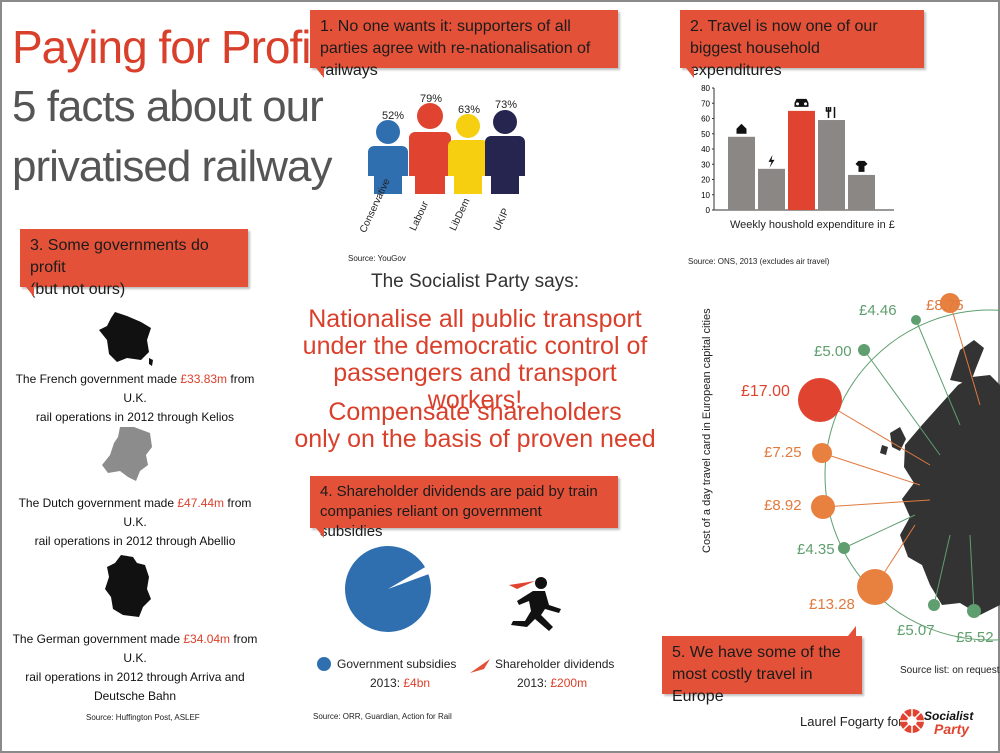 The height and width of the screenshot is (753, 1000). Describe the element at coordinates (878, 310) in the screenshot. I see `price-label-446: £4.46` at that location.